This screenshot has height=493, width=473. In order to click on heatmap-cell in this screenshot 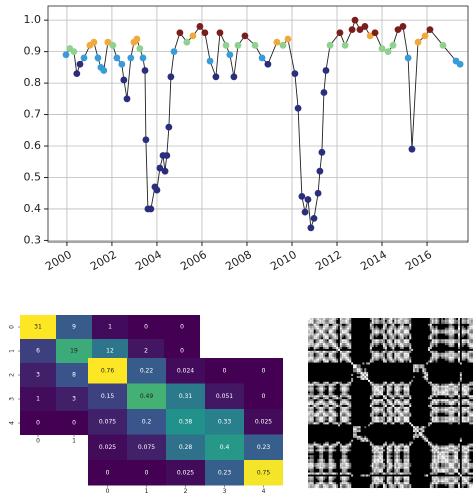, I will do `click(263, 371)`.